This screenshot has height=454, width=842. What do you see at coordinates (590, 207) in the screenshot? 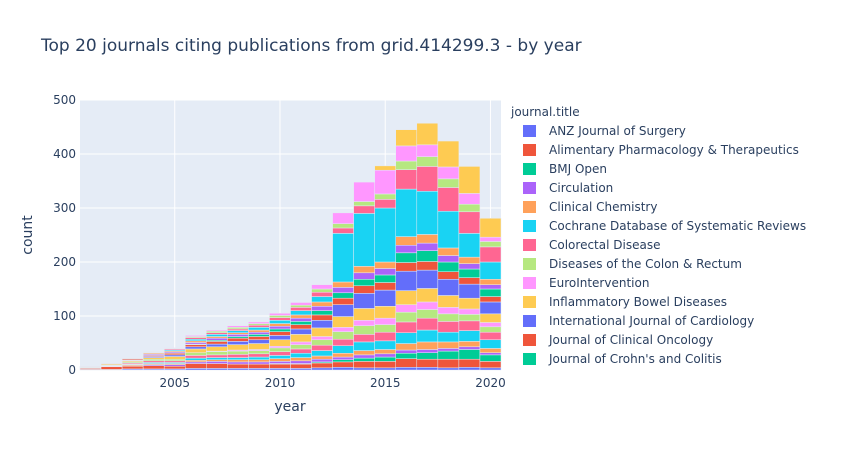
I see `legend-item: Clinical Chemistry` at bounding box center [590, 207].